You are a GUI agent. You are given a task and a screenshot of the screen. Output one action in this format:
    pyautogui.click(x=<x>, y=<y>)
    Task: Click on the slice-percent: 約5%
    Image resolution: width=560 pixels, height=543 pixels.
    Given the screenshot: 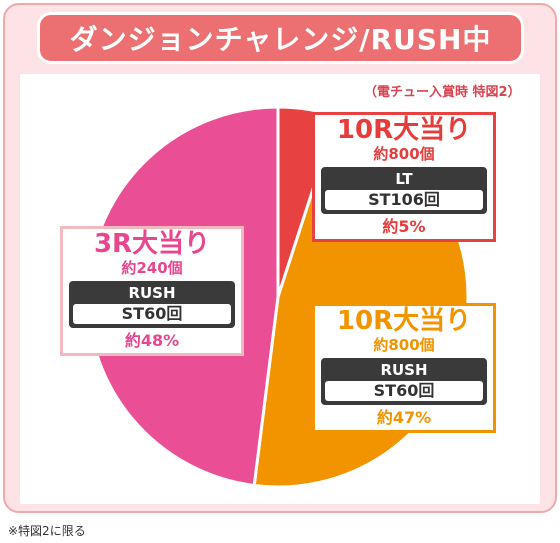 What is the action you would take?
    pyautogui.click(x=404, y=226)
    